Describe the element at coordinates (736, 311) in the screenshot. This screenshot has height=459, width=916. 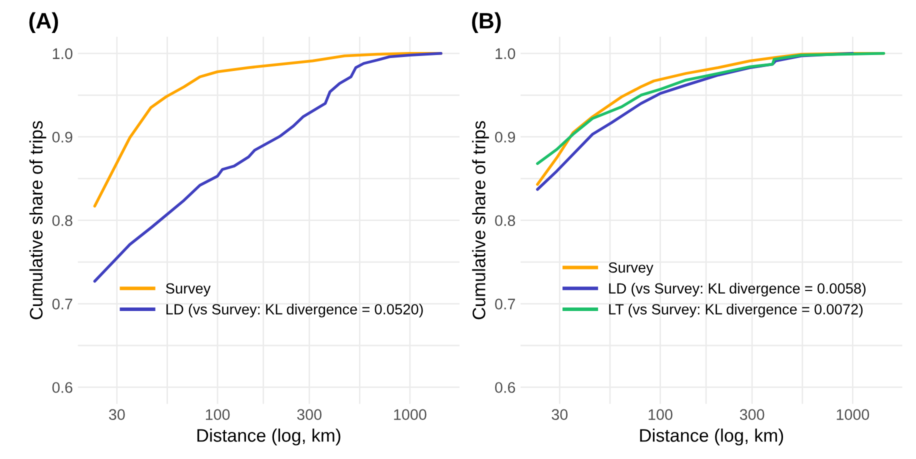
I see `legend-label: LT (vs Survey: KL divergence = 0.0072)` at that location.